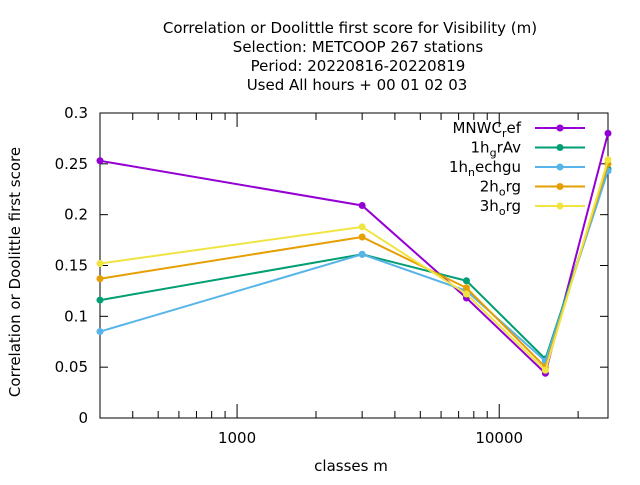 The height and width of the screenshot is (485, 640). Describe the element at coordinates (357, 85) in the screenshot. I see `title-line-4: Used All hours + 00 01 02 03` at that location.